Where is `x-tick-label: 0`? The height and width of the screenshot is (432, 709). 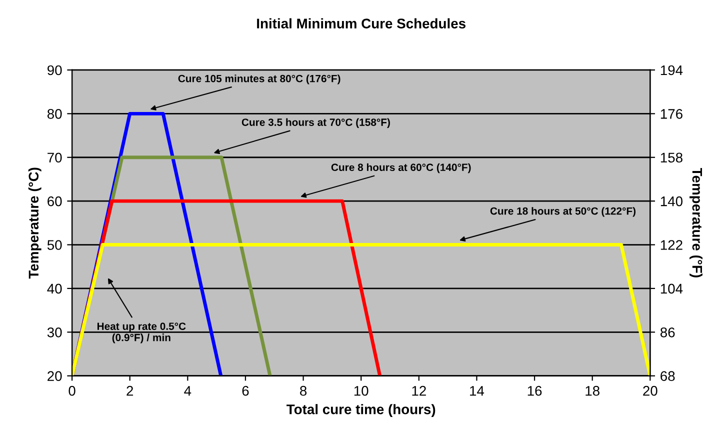
x-tick-label: 0 is located at coordinates (72, 391).